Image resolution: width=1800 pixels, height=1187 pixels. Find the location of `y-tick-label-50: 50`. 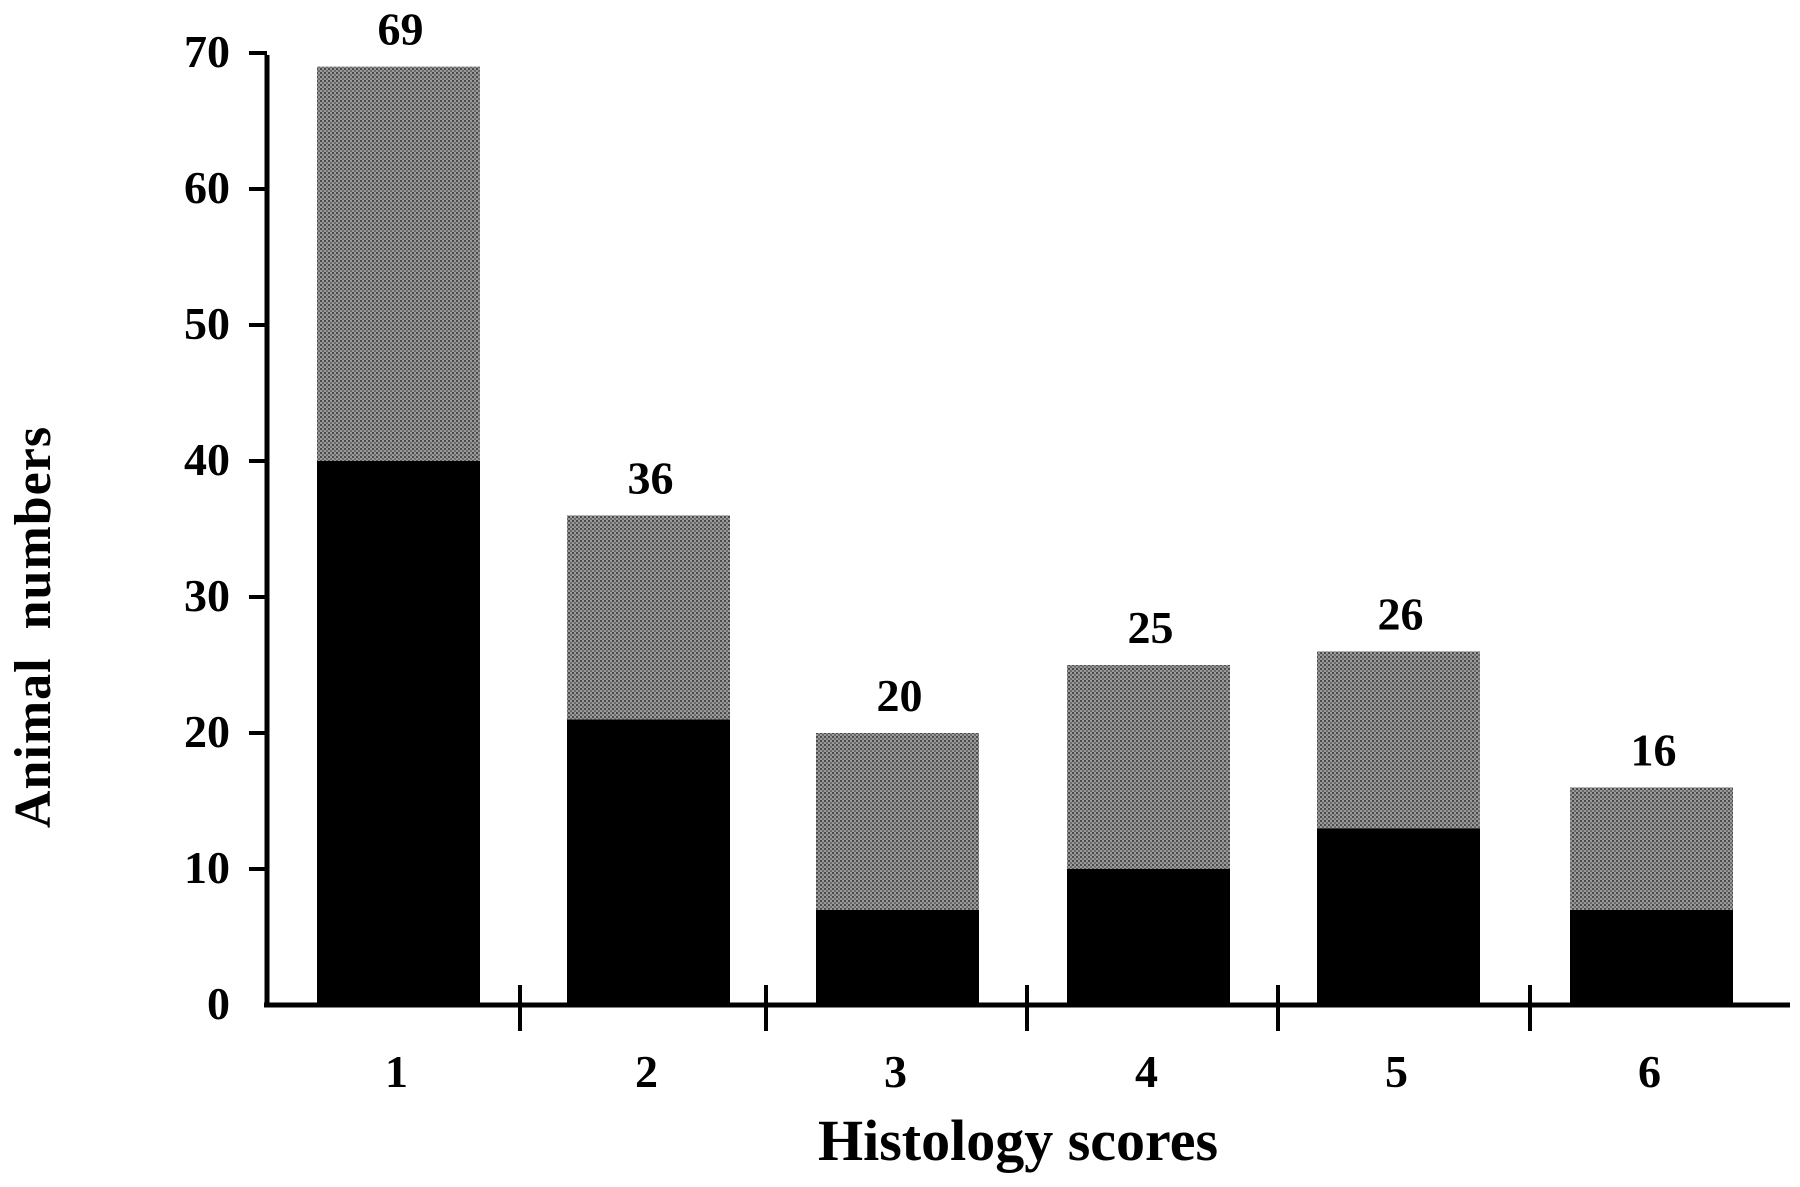

y-tick-label-50: 50 is located at coordinates (207, 323).